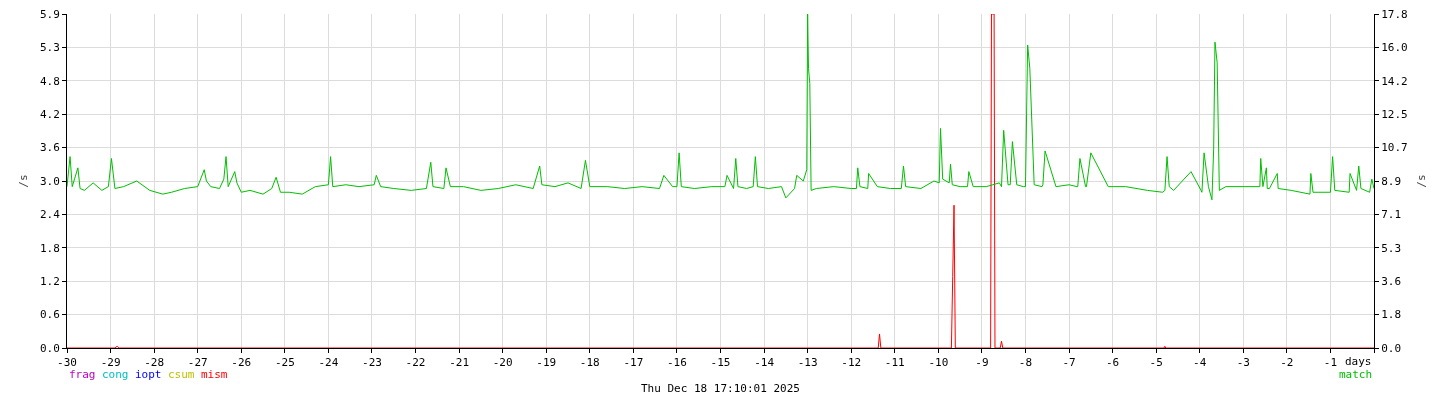 This screenshot has width=1440, height=400. What do you see at coordinates (49, 348) in the screenshot?
I see `y-tick-label: 0.0` at bounding box center [49, 348].